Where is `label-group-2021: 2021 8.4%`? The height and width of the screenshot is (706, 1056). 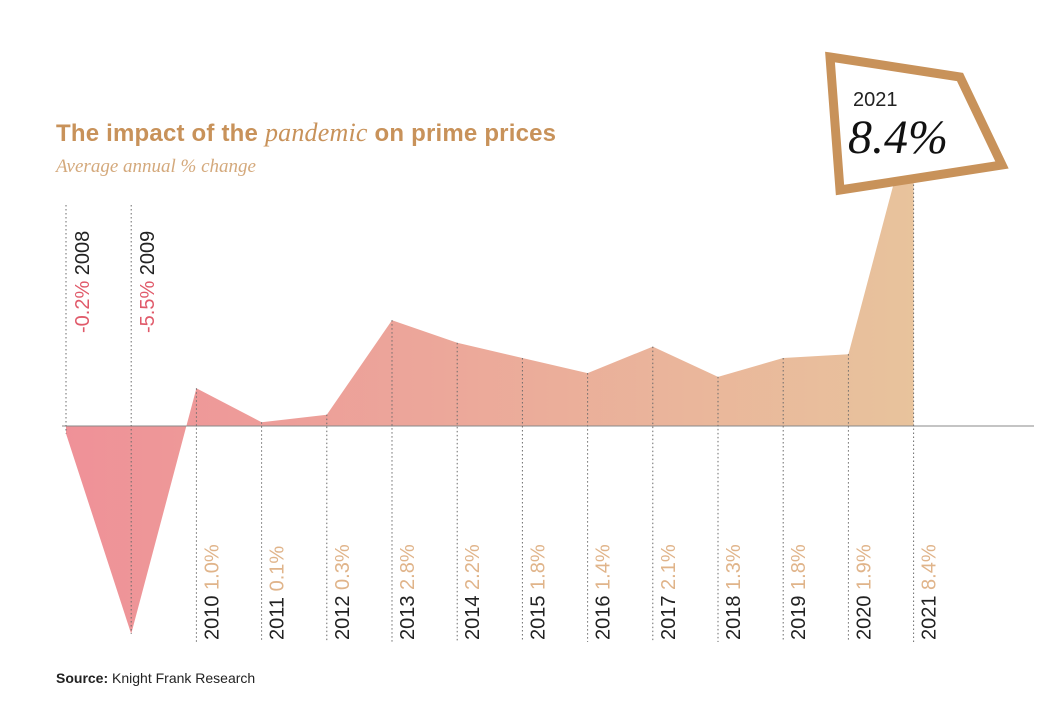
label-group-2021: 2021 8.4% is located at coordinates (930, 592).